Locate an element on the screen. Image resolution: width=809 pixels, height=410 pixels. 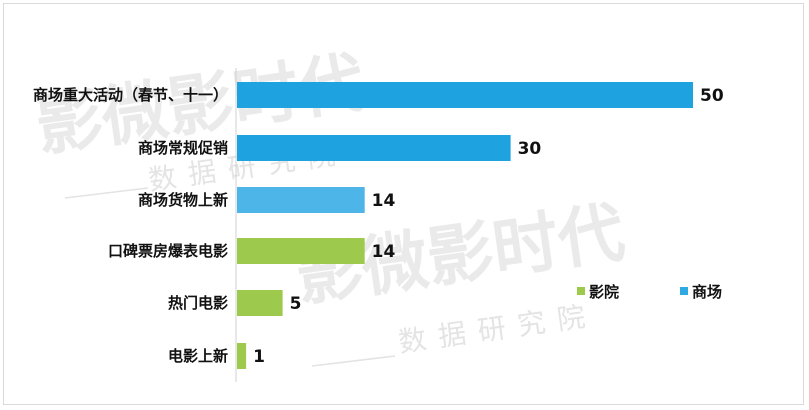
category-label: 电影上新 is located at coordinates (198, 356).